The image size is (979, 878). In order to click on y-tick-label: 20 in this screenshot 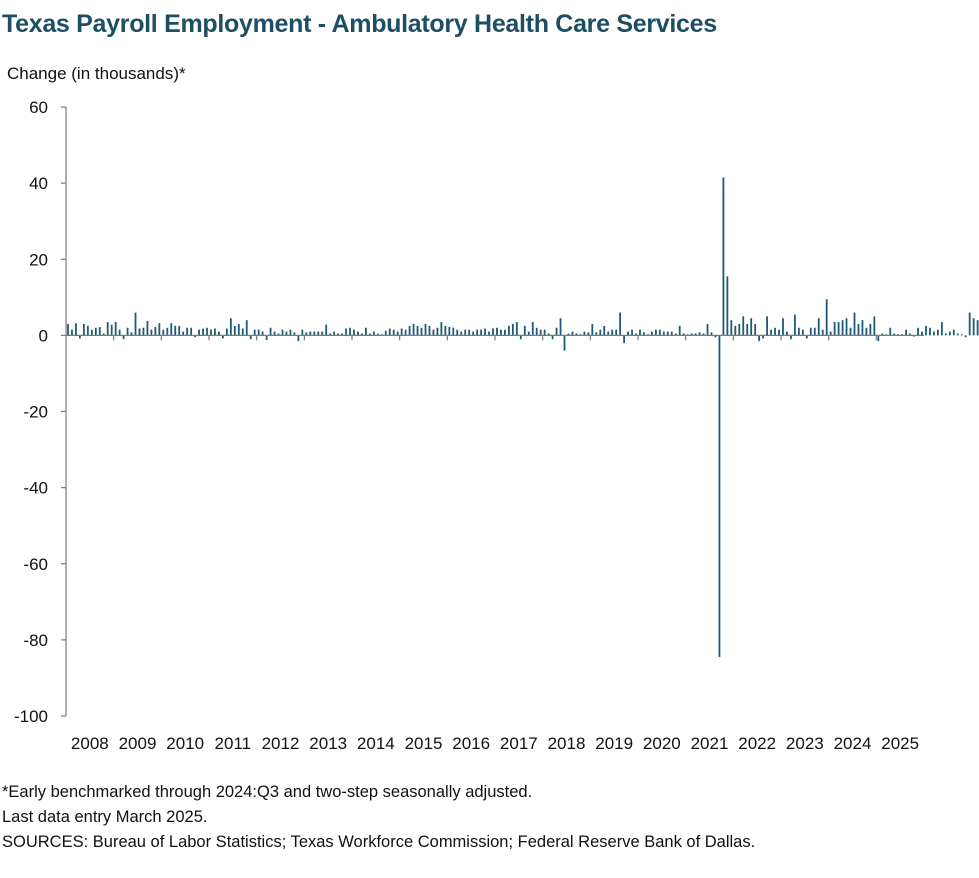, I will do `click(38, 259)`.